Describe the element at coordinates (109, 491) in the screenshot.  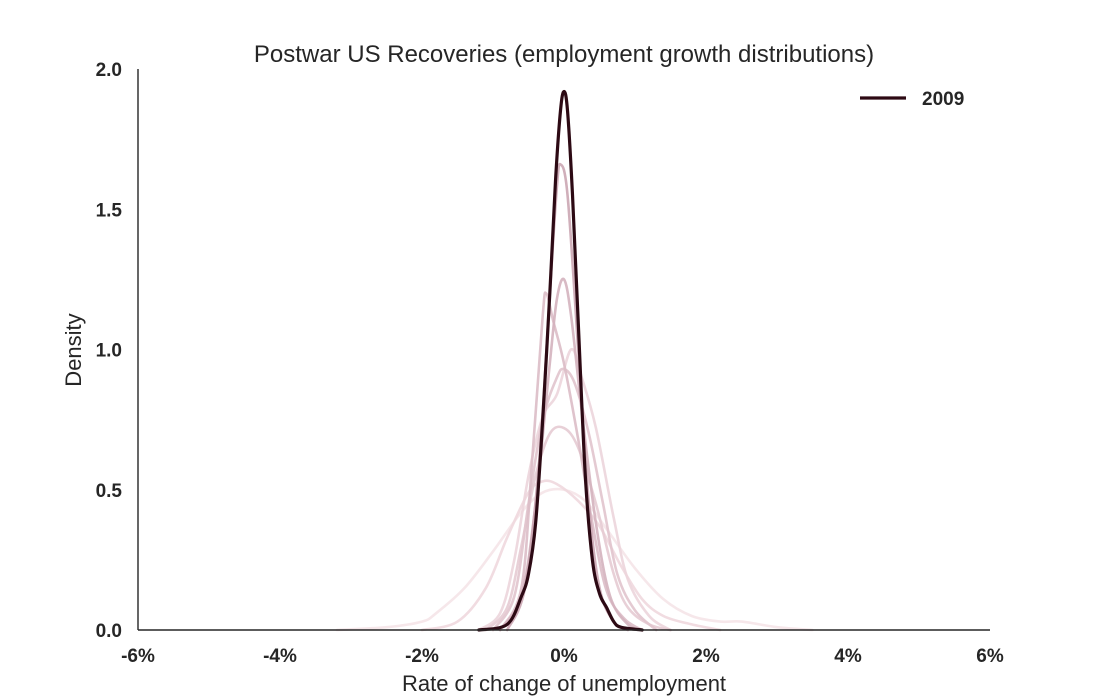
I see `y-tick-label: 0.5` at that location.